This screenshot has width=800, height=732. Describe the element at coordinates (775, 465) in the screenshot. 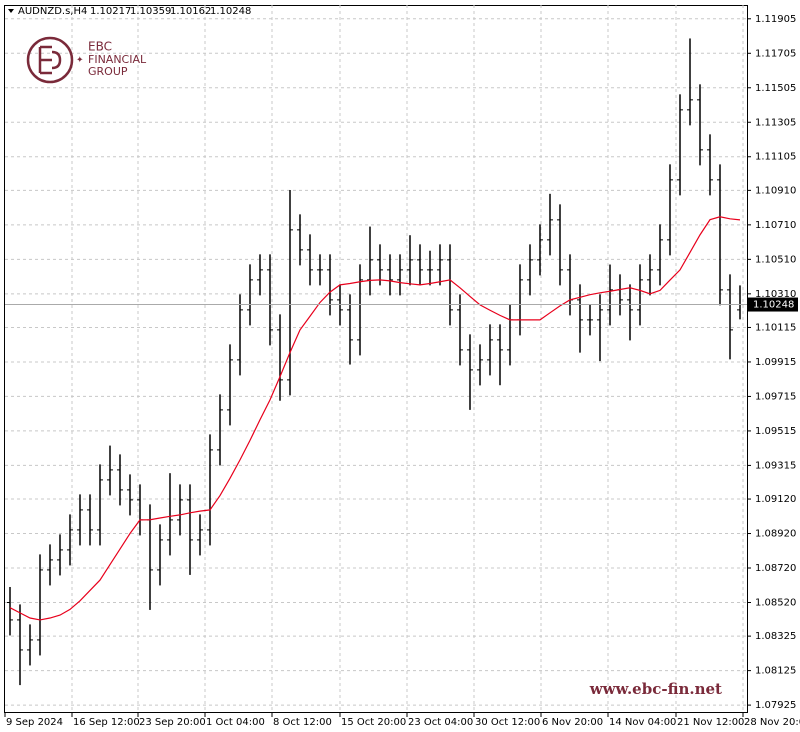

I see `y-tick-label: 1.09315` at that location.